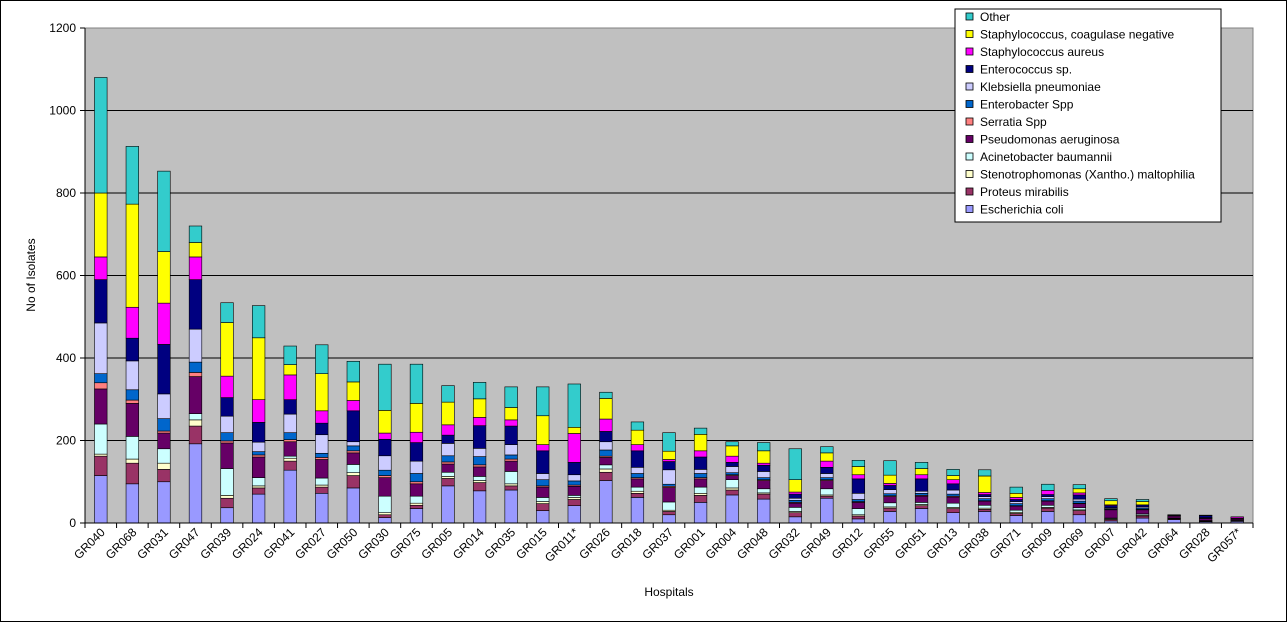 The image size is (1287, 627). I want to click on legend-swatch, so click(969, 174).